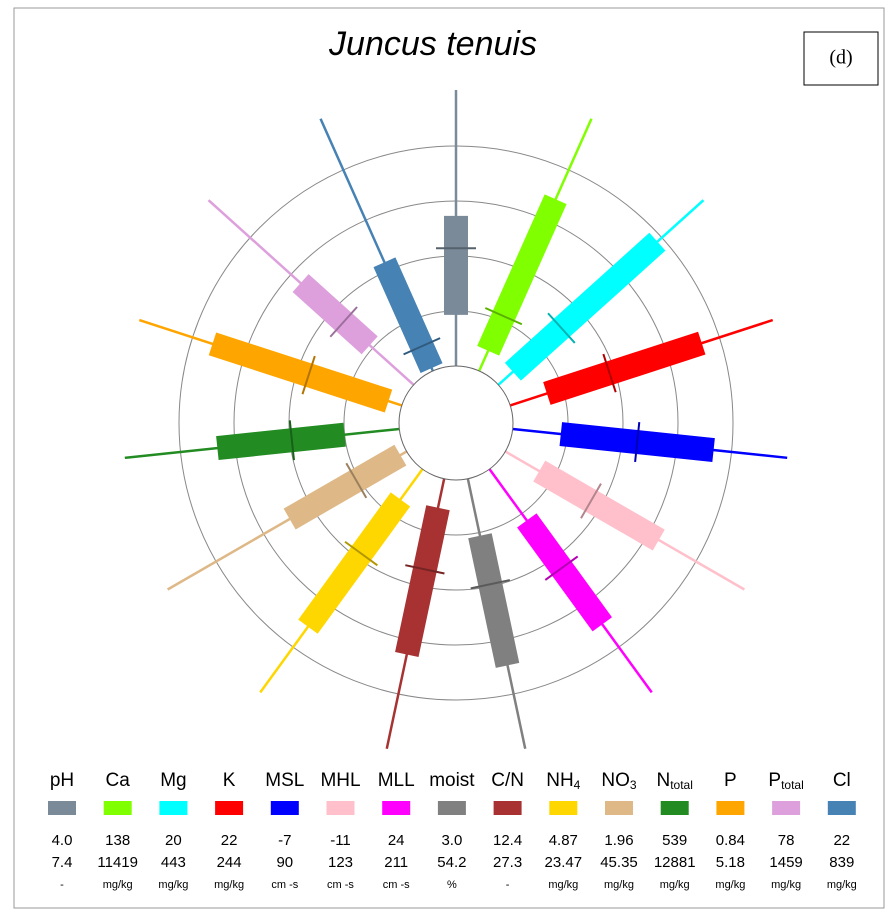  I want to click on legend-name: Ptotal, so click(785, 781).